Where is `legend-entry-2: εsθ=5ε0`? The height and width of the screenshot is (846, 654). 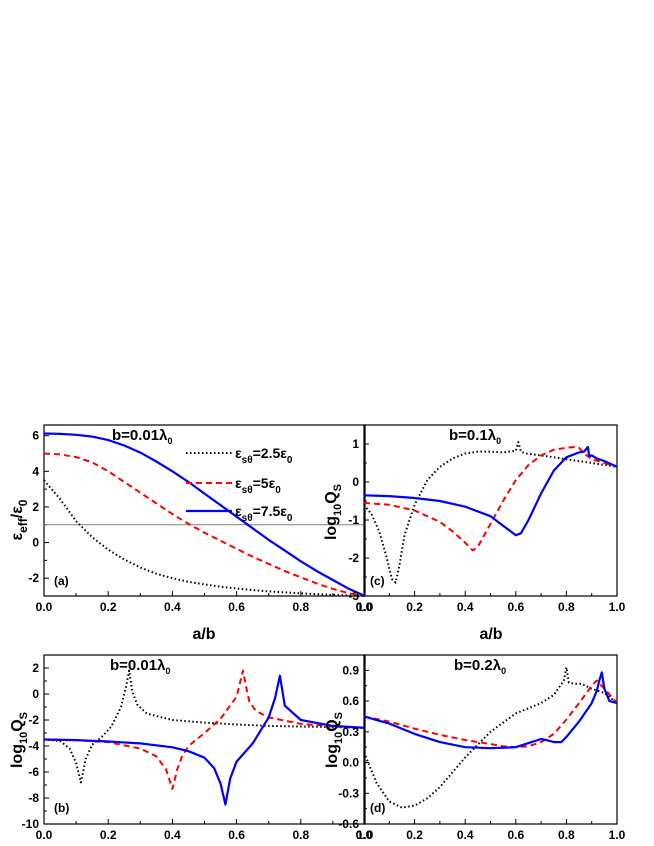
legend-entry-2: εsθ=5ε0 is located at coordinates (233, 485).